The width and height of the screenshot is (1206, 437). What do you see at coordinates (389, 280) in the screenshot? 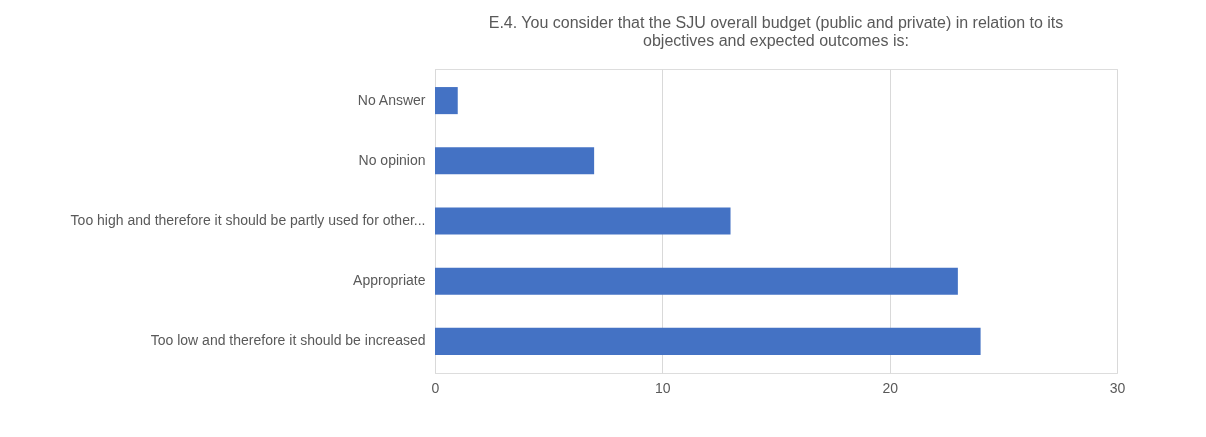
I see `y-tick-label: Appropriate` at bounding box center [389, 280].